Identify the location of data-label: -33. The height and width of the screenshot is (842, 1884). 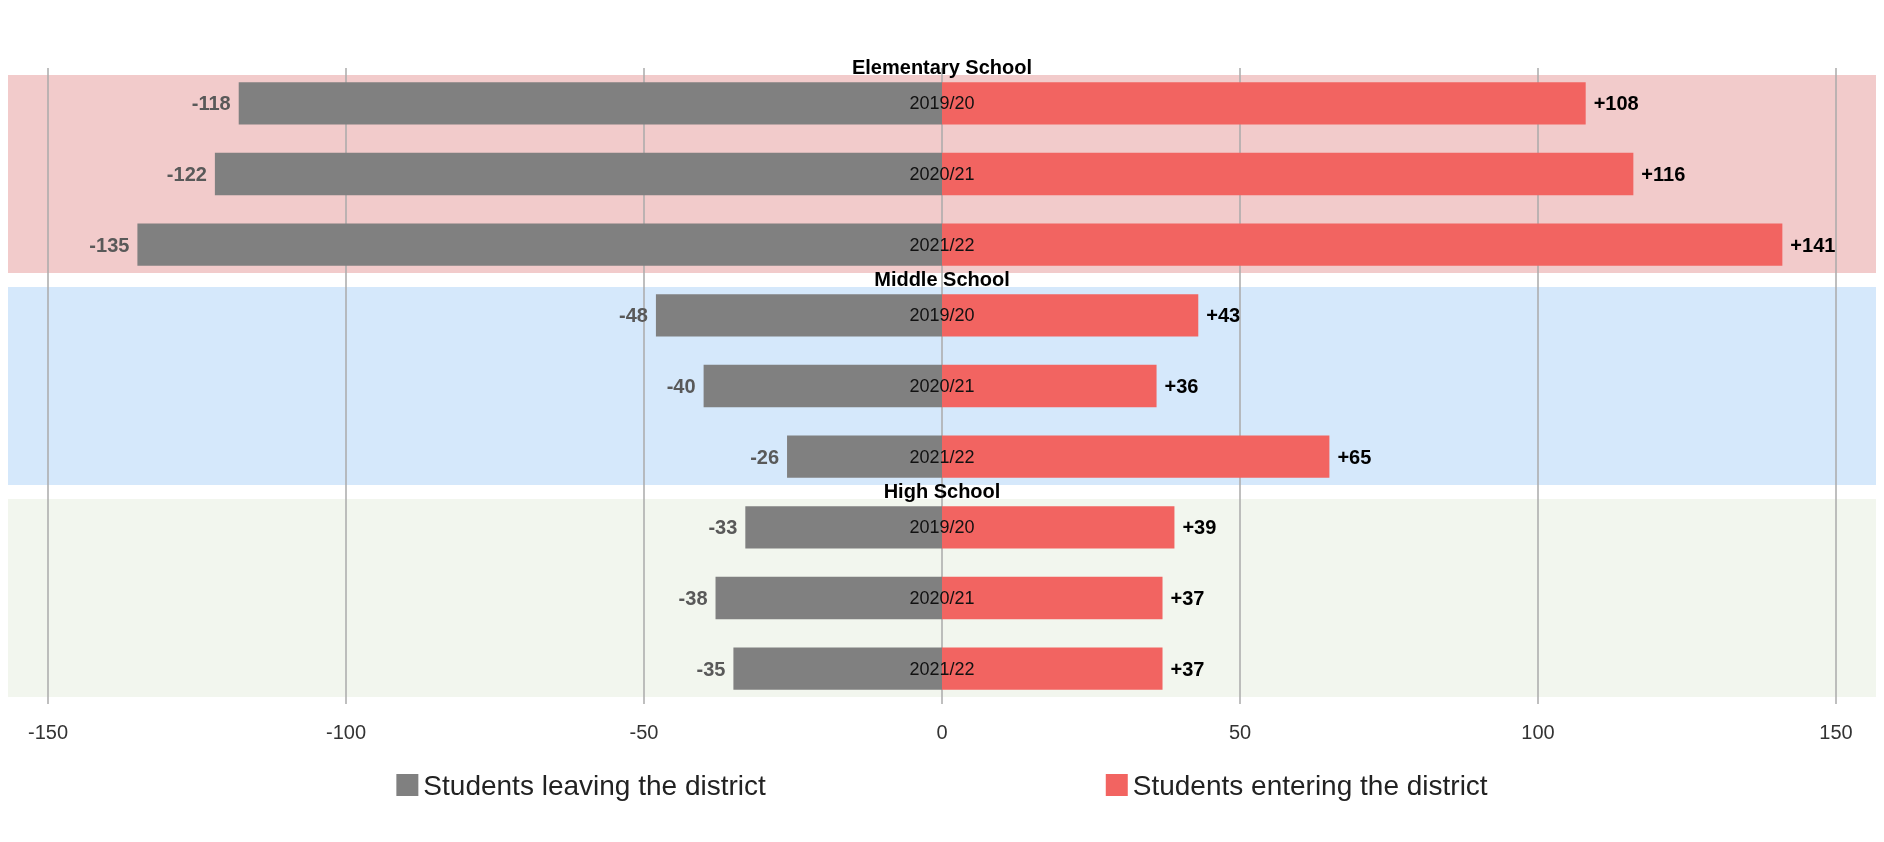
(723, 527).